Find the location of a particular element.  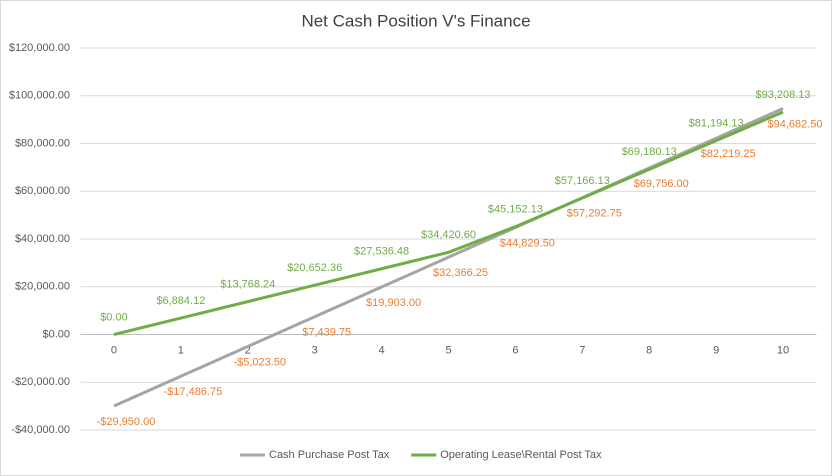

data-label: $57,292.75 is located at coordinates (594, 214).